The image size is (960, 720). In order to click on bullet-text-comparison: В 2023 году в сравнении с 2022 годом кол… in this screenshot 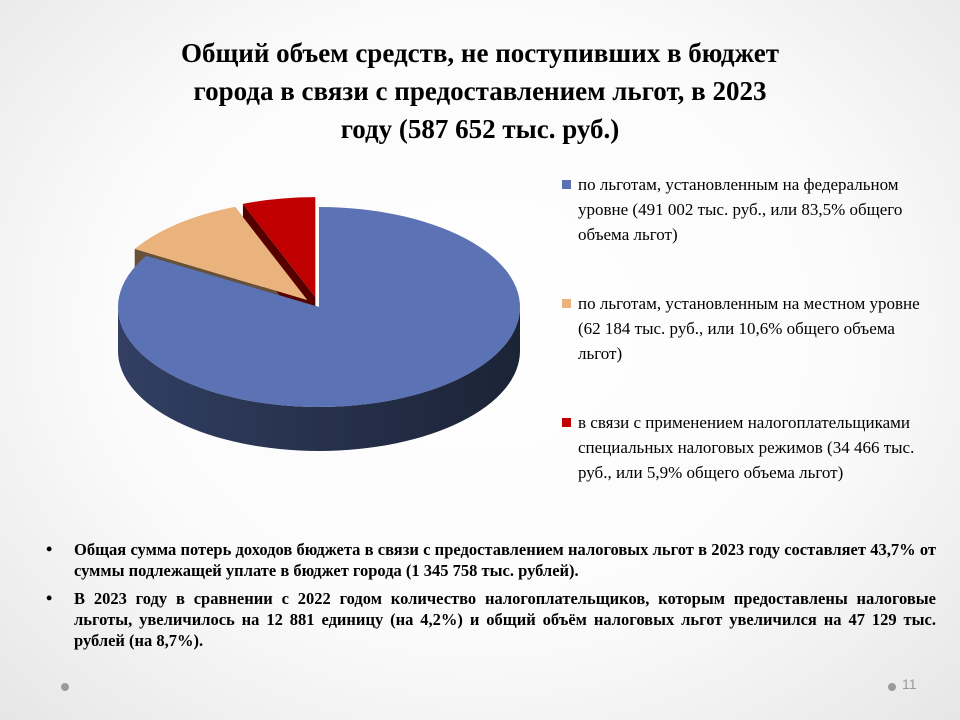, I will do `click(505, 619)`.